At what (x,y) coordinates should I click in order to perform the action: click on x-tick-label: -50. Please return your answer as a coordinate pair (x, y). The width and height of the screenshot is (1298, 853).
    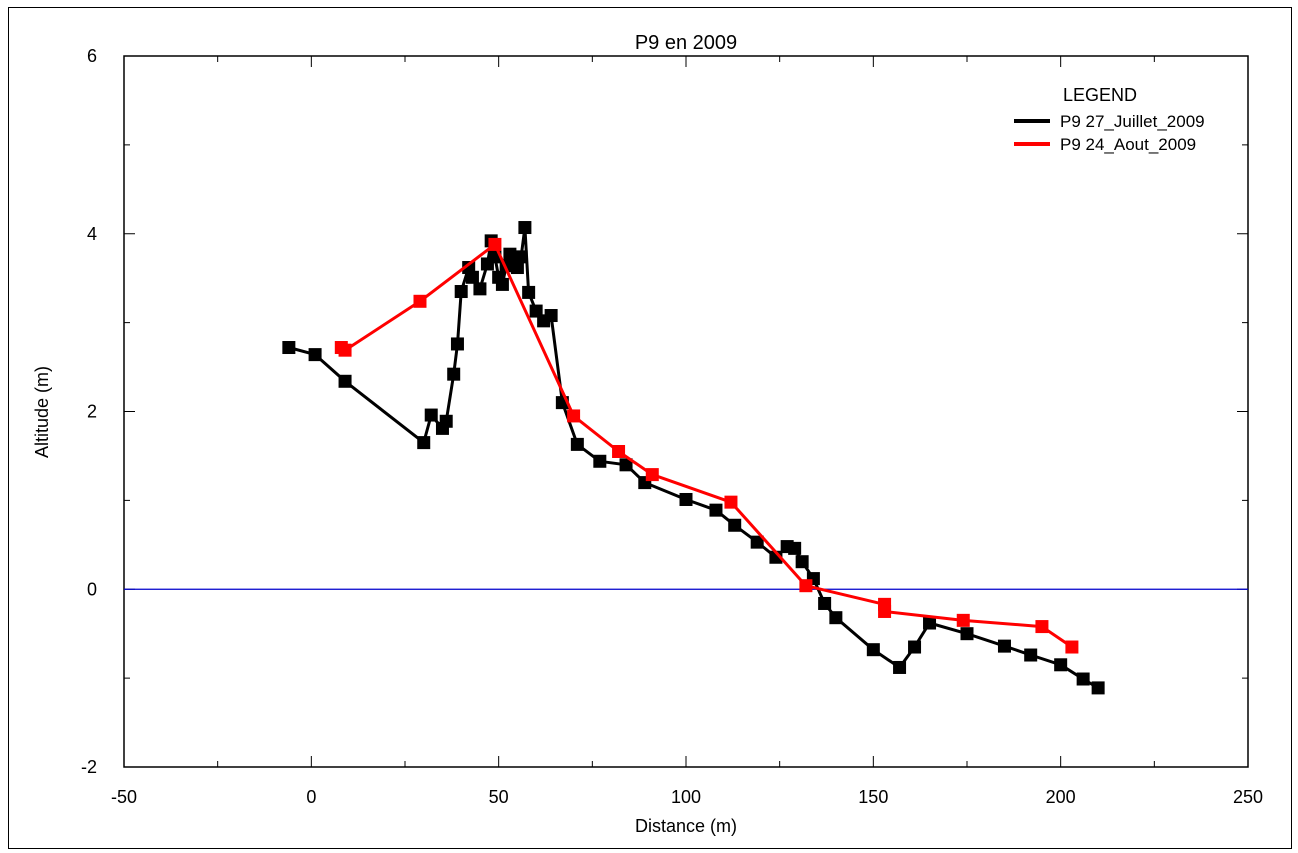
    Looking at the image, I should click on (124, 797).